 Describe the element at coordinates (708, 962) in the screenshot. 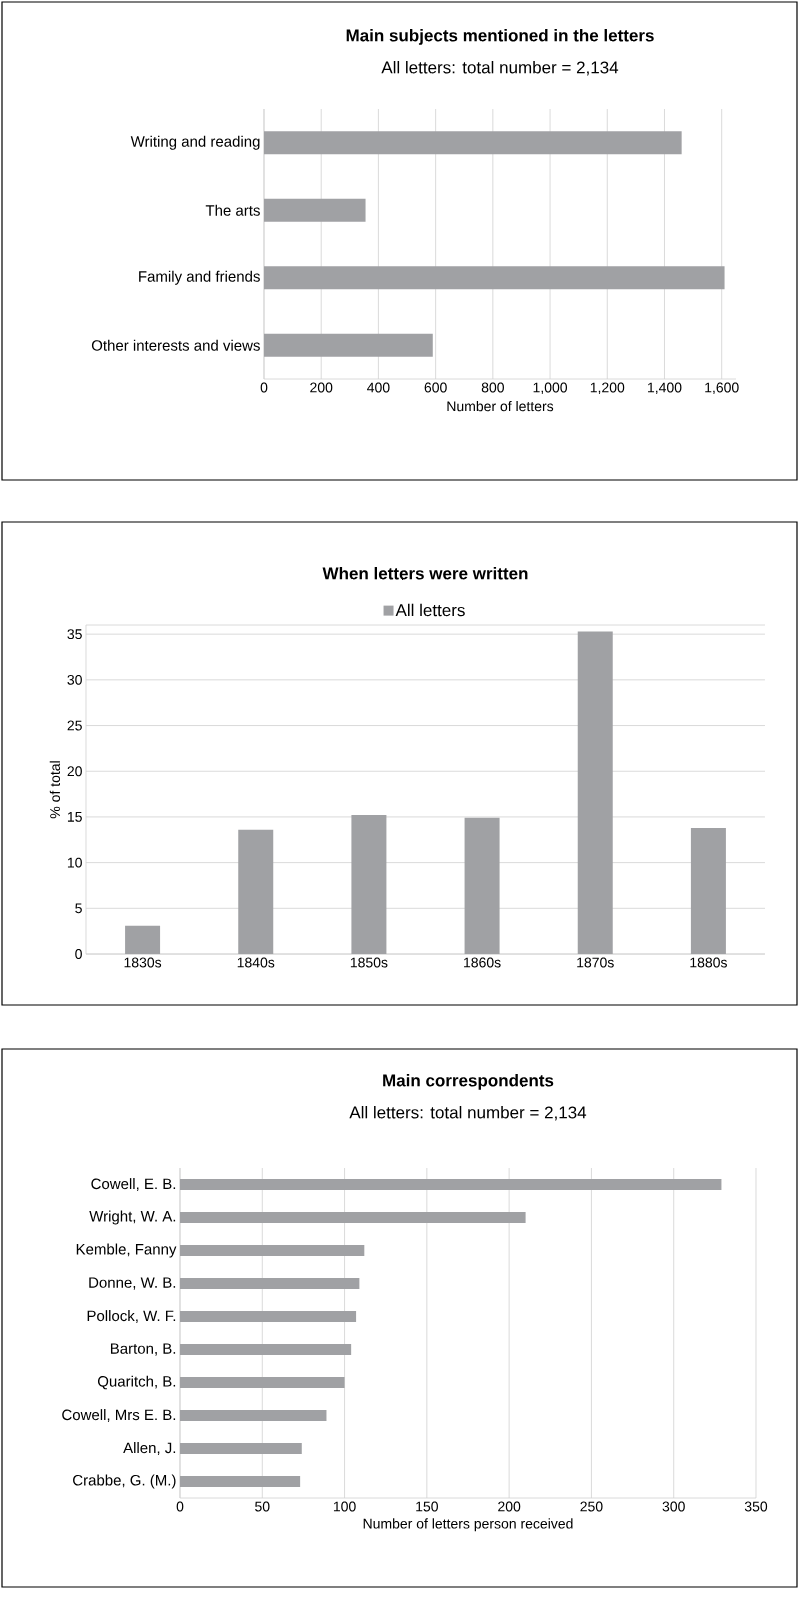

I see `x-tick-label: 1880s` at that location.